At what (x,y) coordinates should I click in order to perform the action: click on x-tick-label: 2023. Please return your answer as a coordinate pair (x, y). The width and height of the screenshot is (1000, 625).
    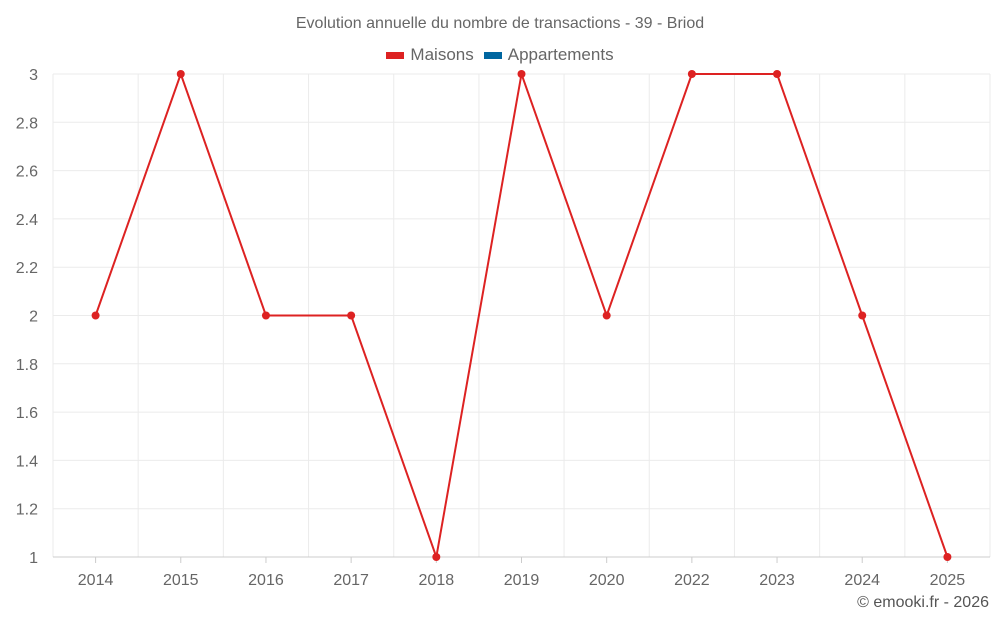
    Looking at the image, I should click on (777, 580).